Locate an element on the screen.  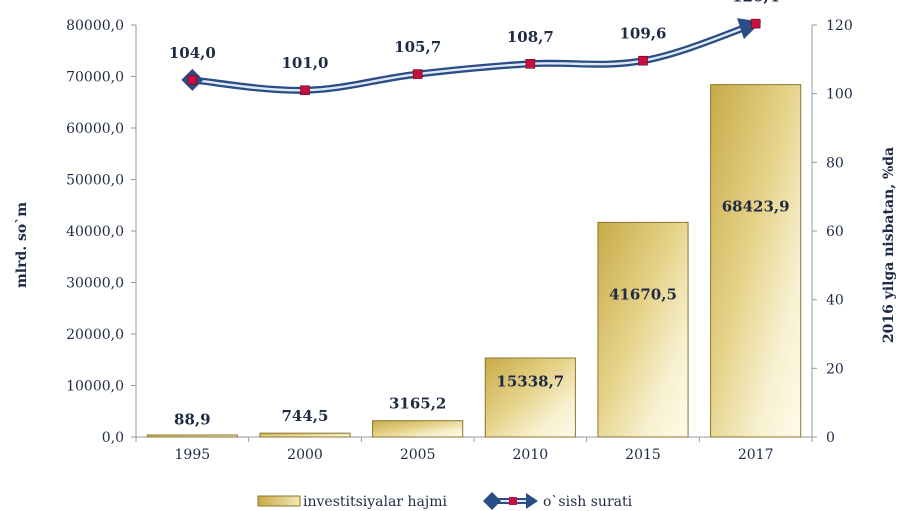
right-tick-label: 120 is located at coordinates (839, 26).